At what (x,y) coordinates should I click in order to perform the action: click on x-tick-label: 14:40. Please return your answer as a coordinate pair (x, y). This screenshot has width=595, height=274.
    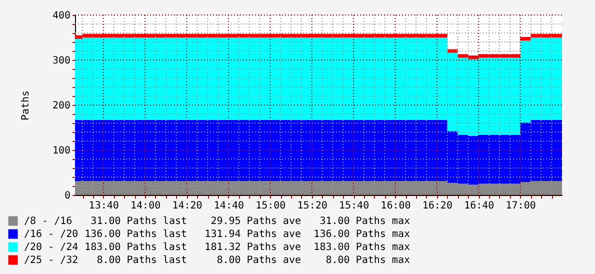
    Looking at the image, I should click on (229, 206).